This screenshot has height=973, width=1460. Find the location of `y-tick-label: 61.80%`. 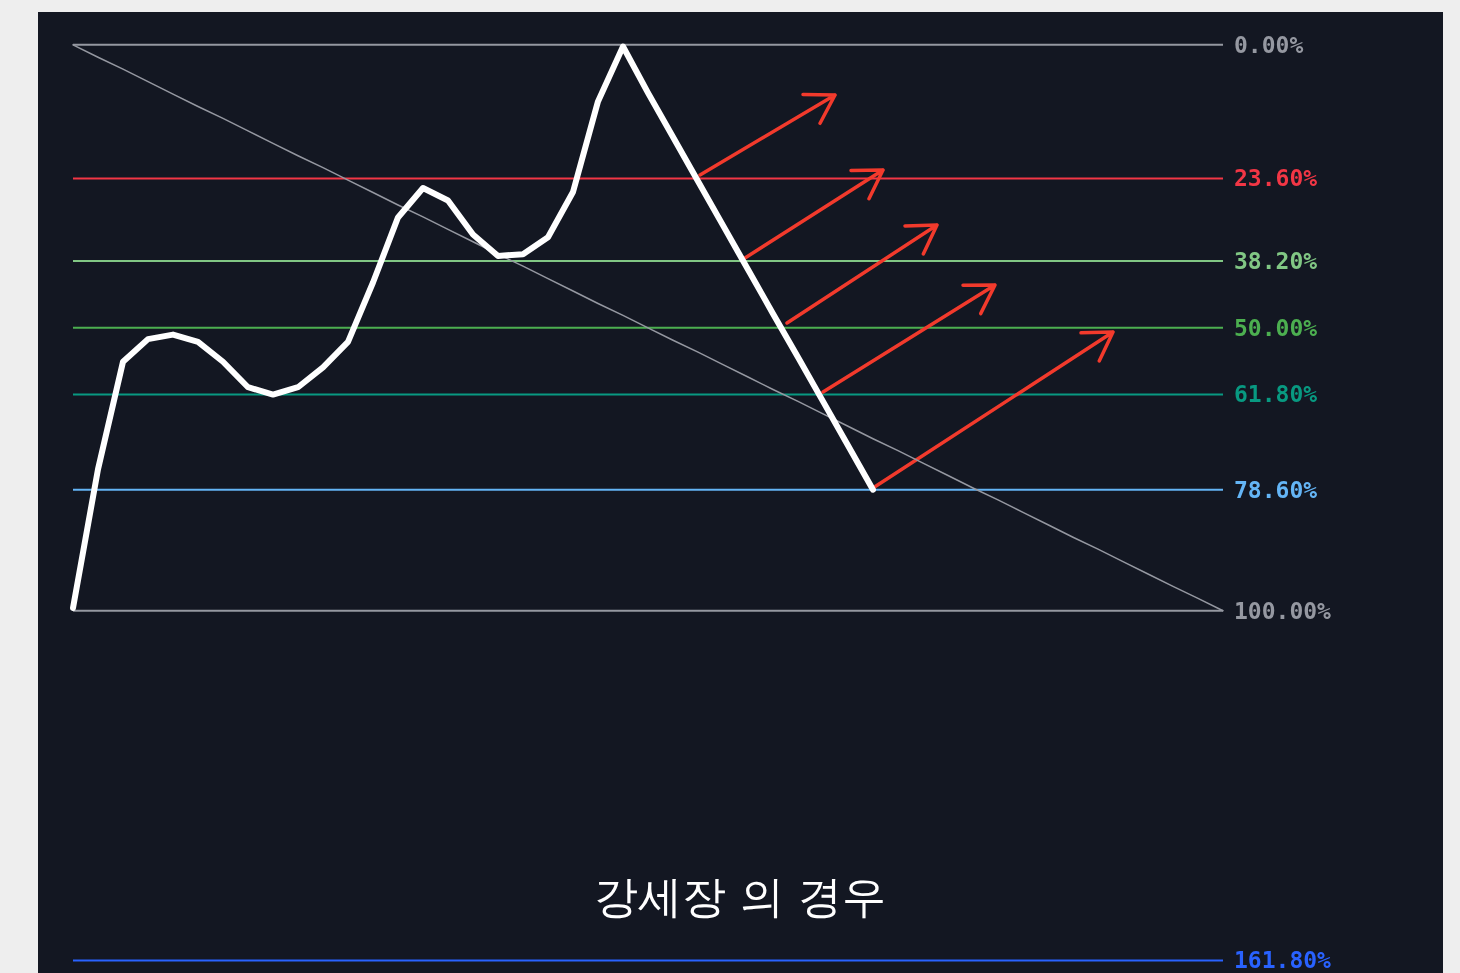

y-tick-label: 61.80% is located at coordinates (1276, 394).